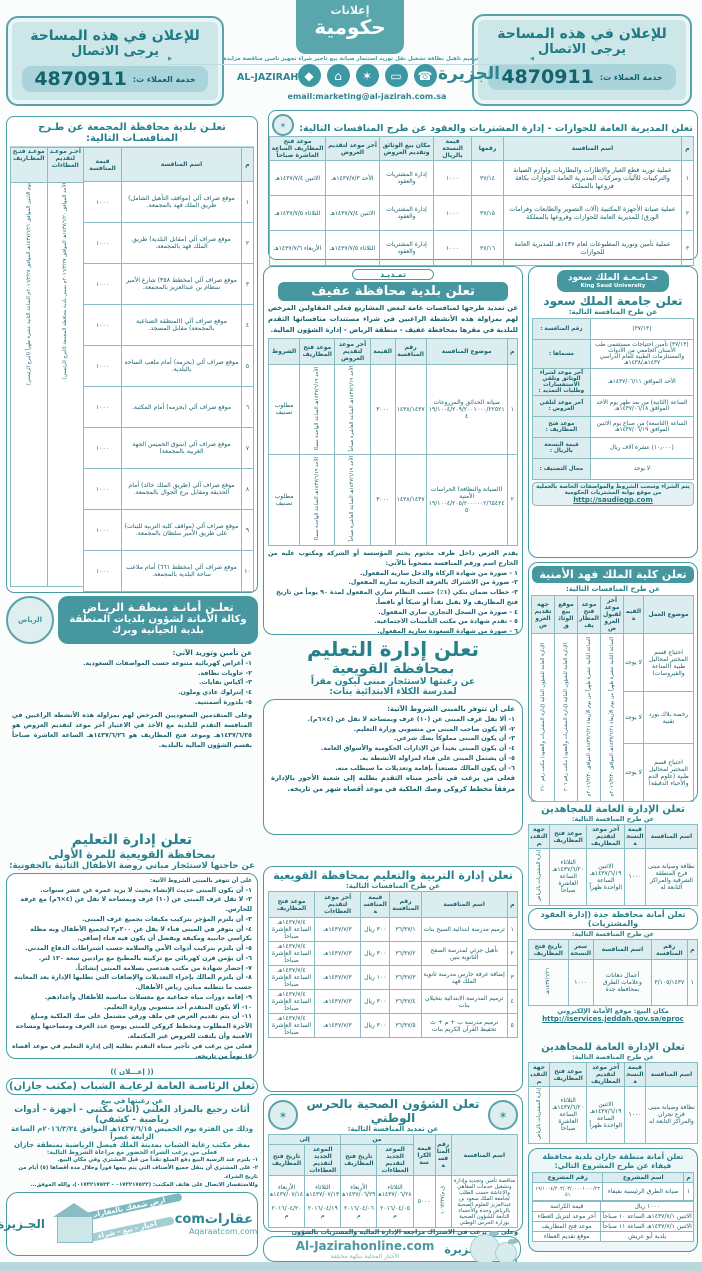 The width and height of the screenshot is (702, 1271). Describe the element at coordinates (613, 500) in the screenshot. I see `ksu-portal-link: http://saudiegp.com` at that location.